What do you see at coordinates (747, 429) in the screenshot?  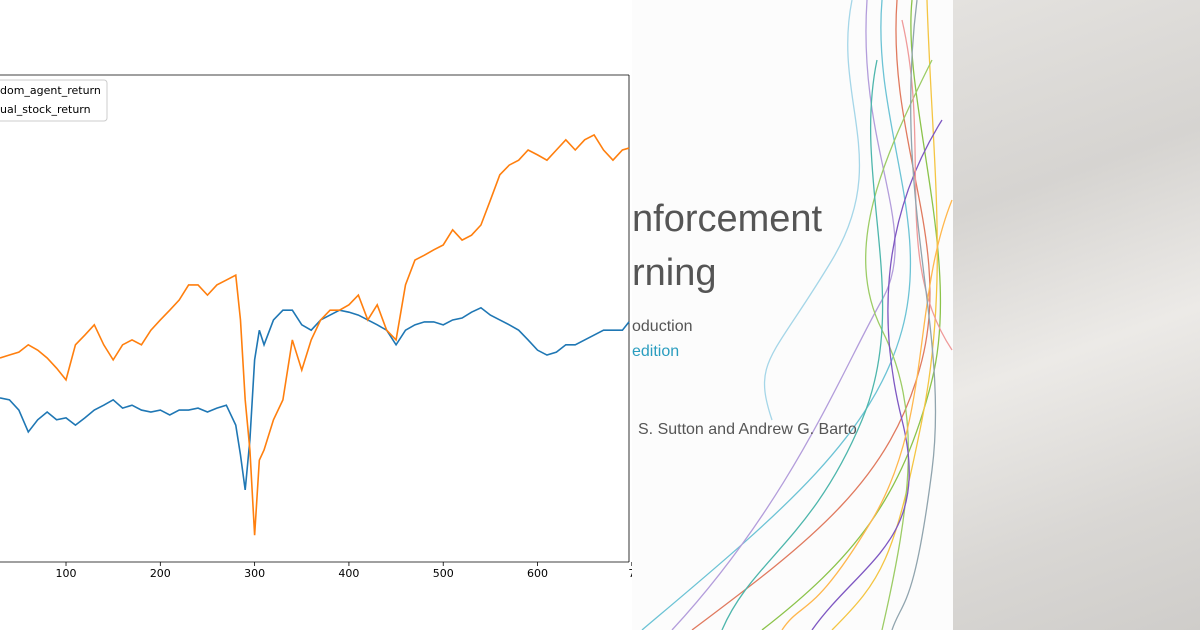 I see `cover-authors: S. Sutton and Andrew G. Barto` at bounding box center [747, 429].